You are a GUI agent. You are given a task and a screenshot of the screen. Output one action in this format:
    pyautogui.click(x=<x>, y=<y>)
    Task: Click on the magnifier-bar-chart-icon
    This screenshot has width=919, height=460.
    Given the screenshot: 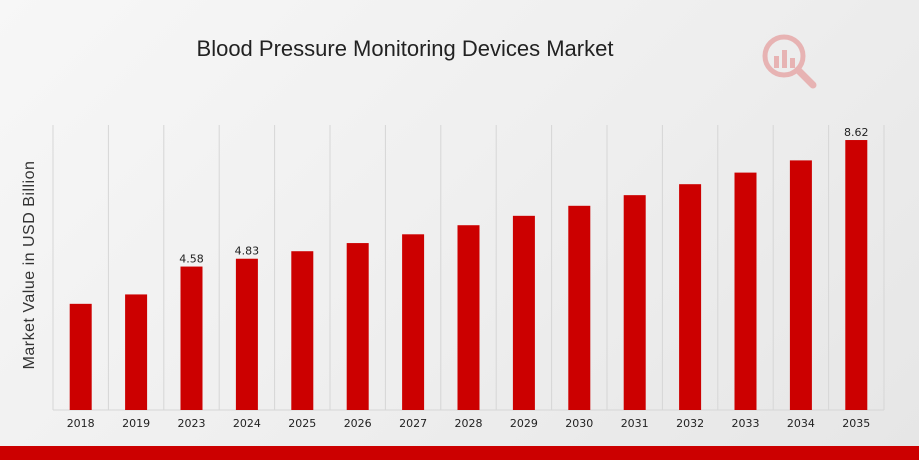 What is the action you would take?
    pyautogui.click(x=789, y=61)
    